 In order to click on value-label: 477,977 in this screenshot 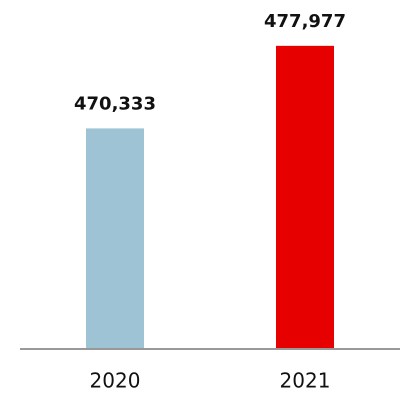, I will do `click(305, 21)`.